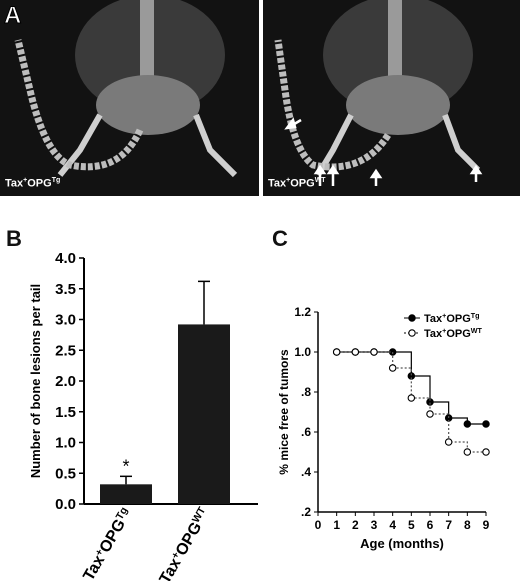 This screenshot has height=581, width=520. What do you see at coordinates (411, 388) in the screenshot?
I see `series-line` at bounding box center [411, 388].